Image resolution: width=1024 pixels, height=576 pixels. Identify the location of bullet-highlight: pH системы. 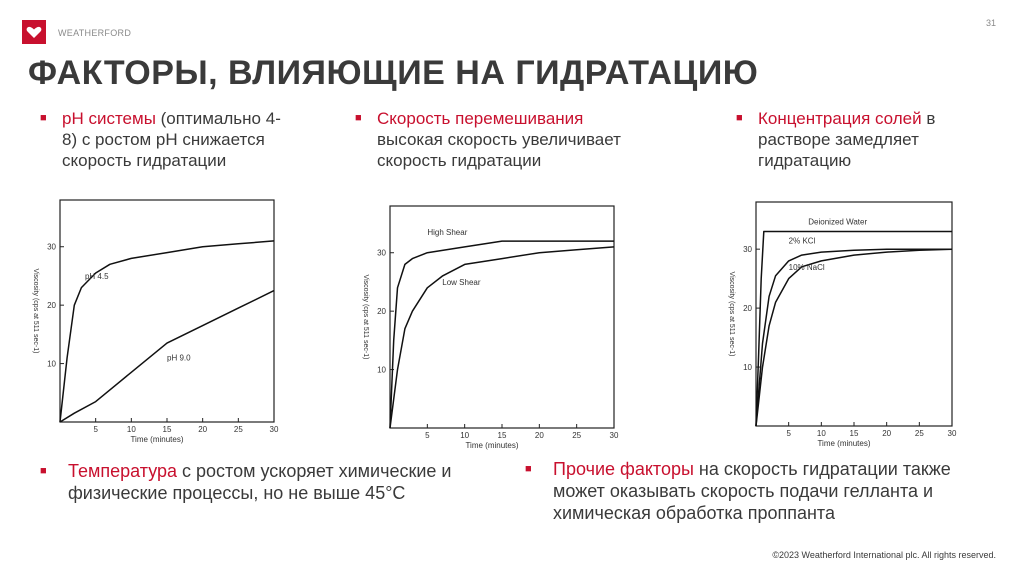
(109, 118).